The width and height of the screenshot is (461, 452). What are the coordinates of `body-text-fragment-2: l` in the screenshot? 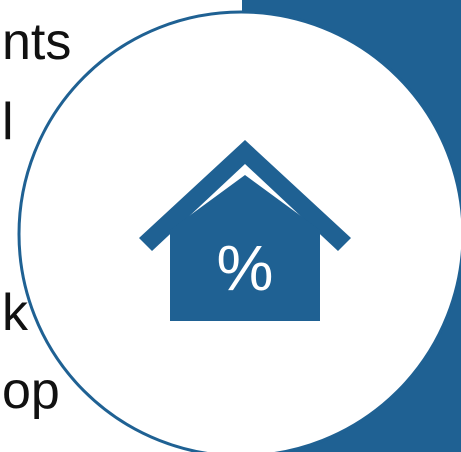 It's located at (8, 122).